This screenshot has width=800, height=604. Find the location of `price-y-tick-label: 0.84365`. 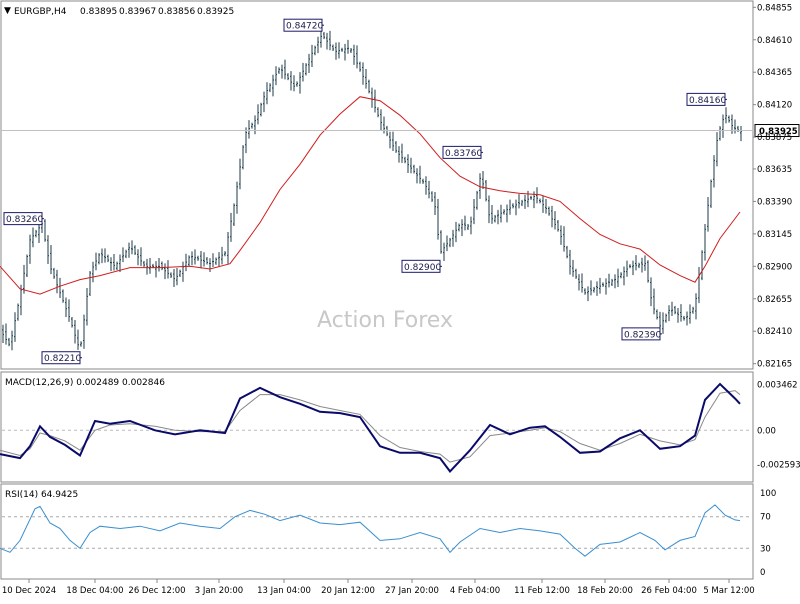

price-y-tick-label: 0.84365 is located at coordinates (774, 73).